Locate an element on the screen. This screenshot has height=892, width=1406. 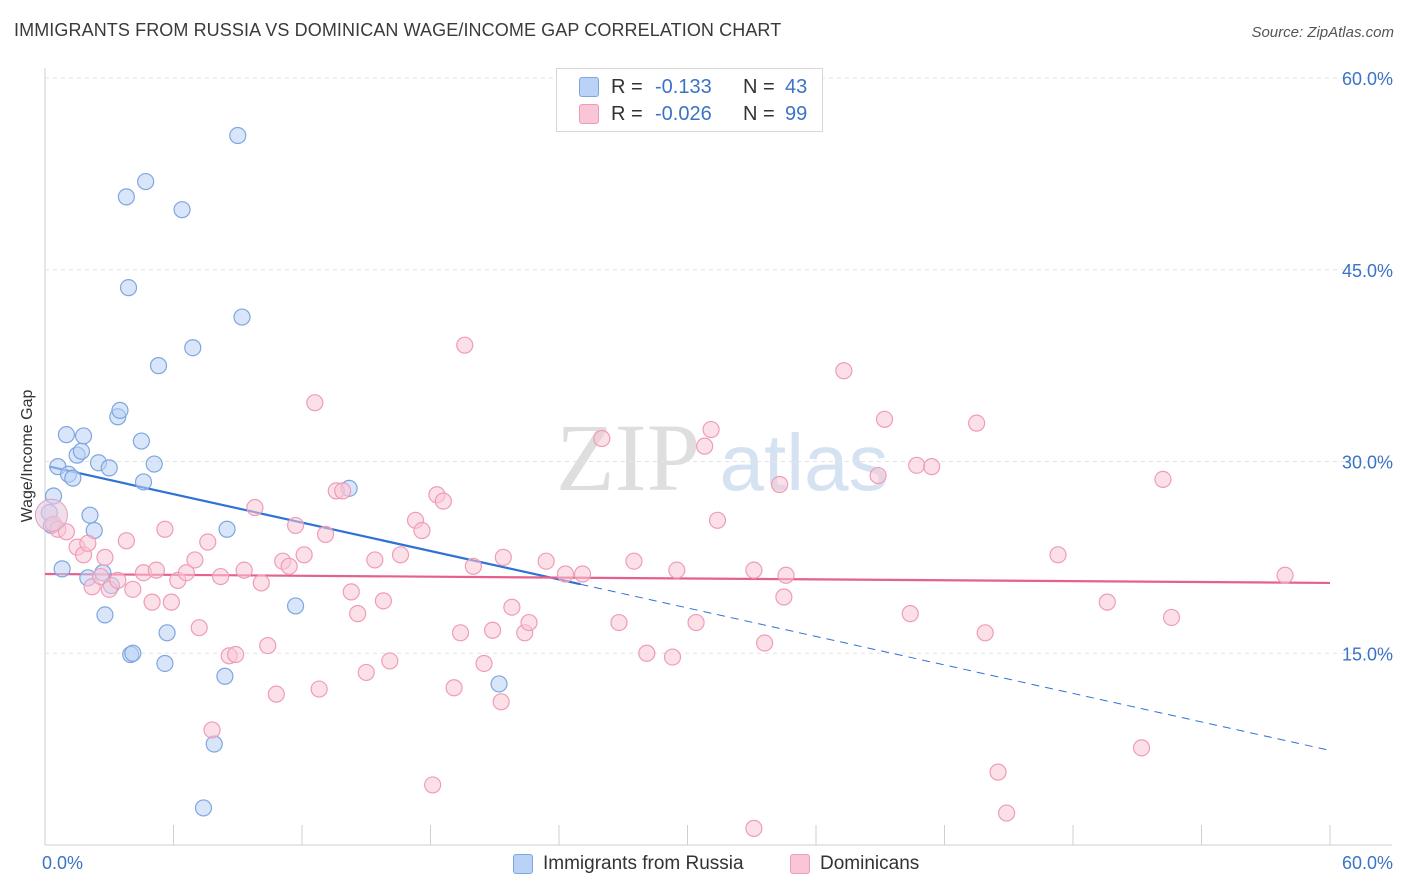
legend-swatch-russia is located at coordinates (523, 864).